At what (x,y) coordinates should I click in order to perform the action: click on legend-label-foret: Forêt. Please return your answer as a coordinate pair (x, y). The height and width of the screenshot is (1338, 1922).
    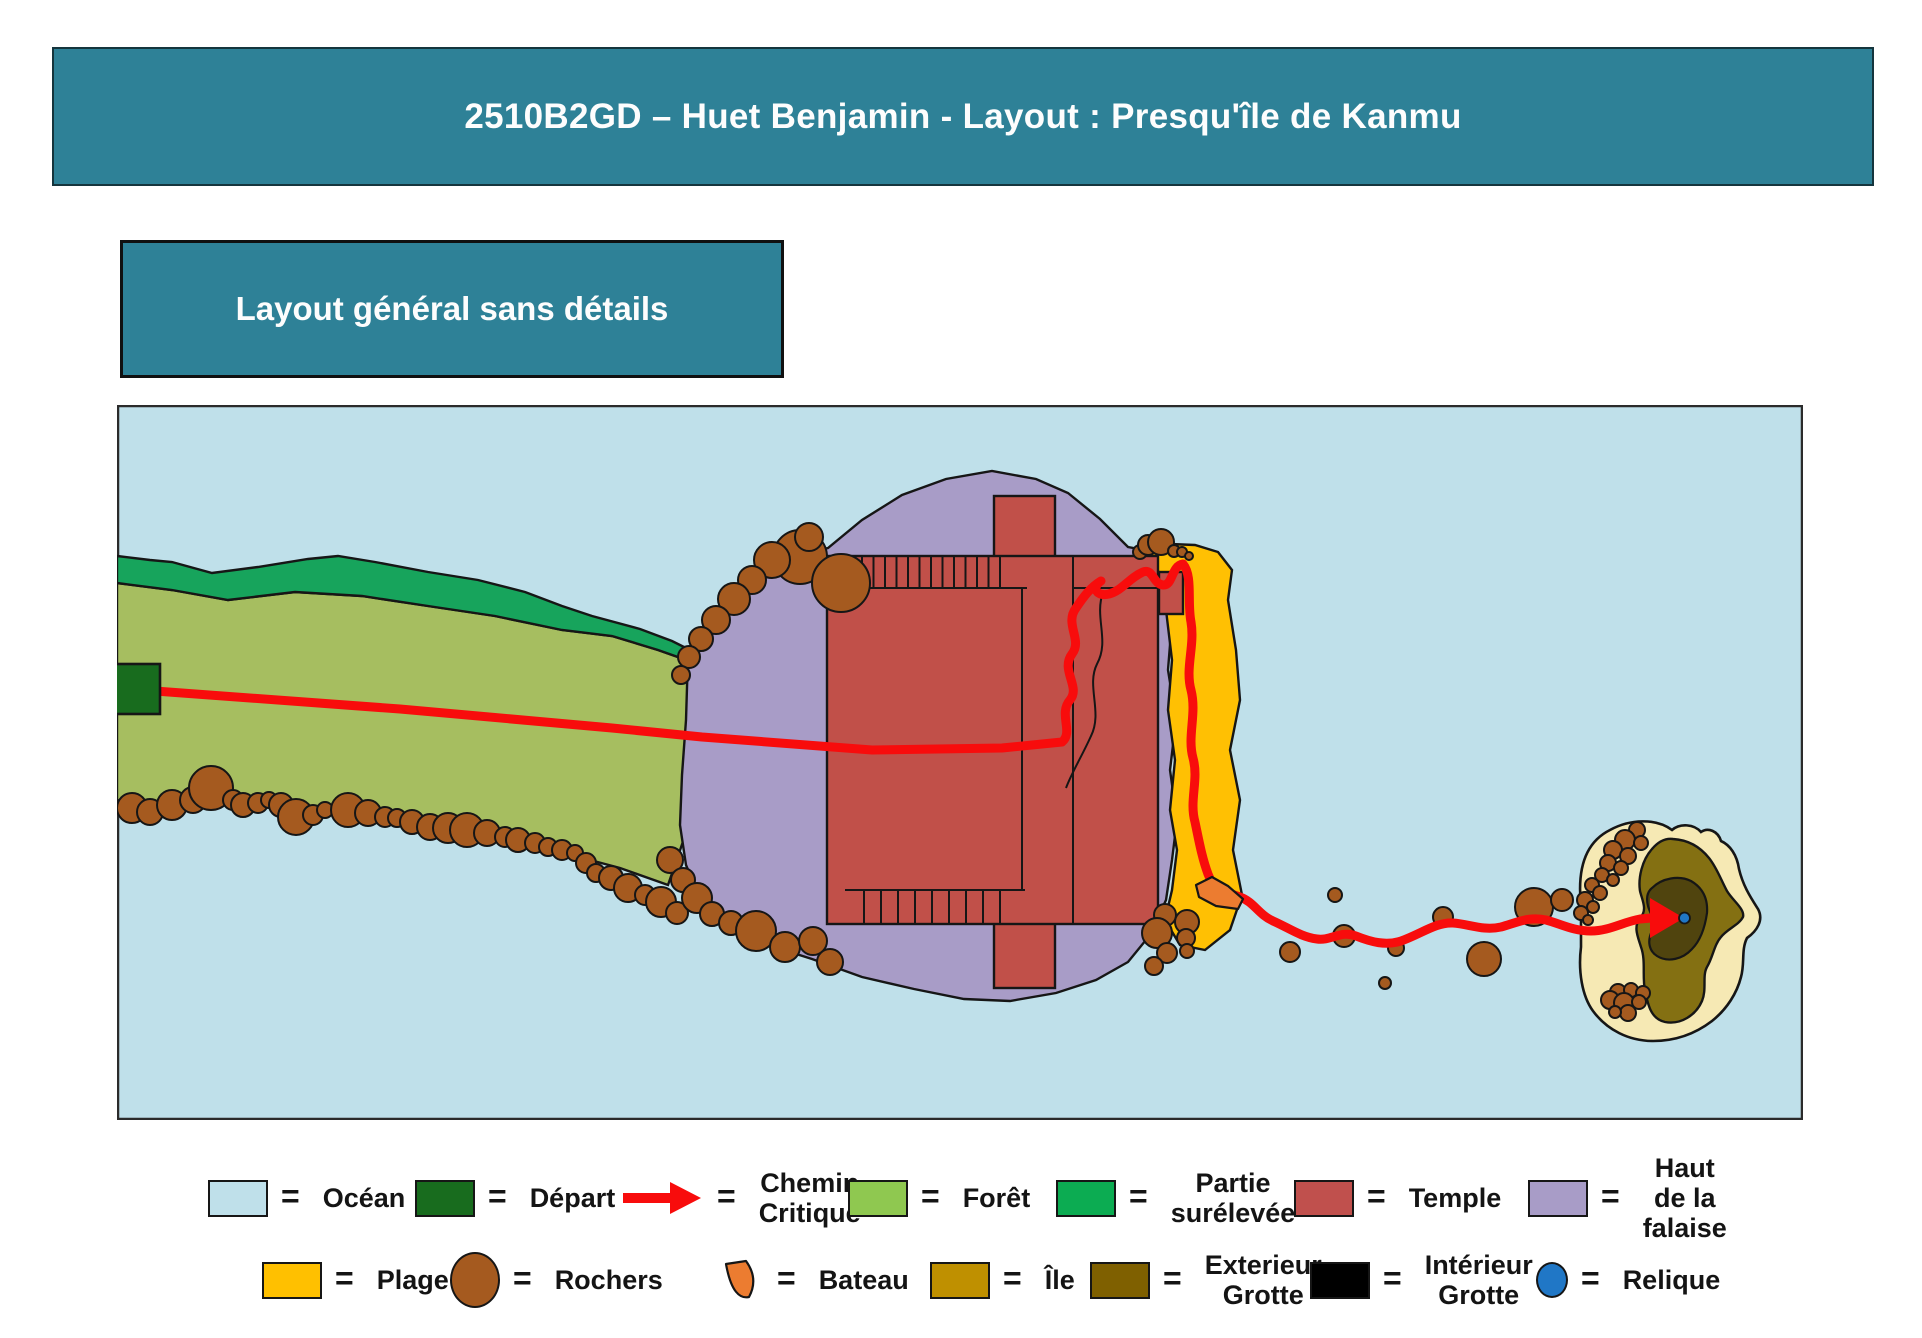
    Looking at the image, I should click on (996, 1197).